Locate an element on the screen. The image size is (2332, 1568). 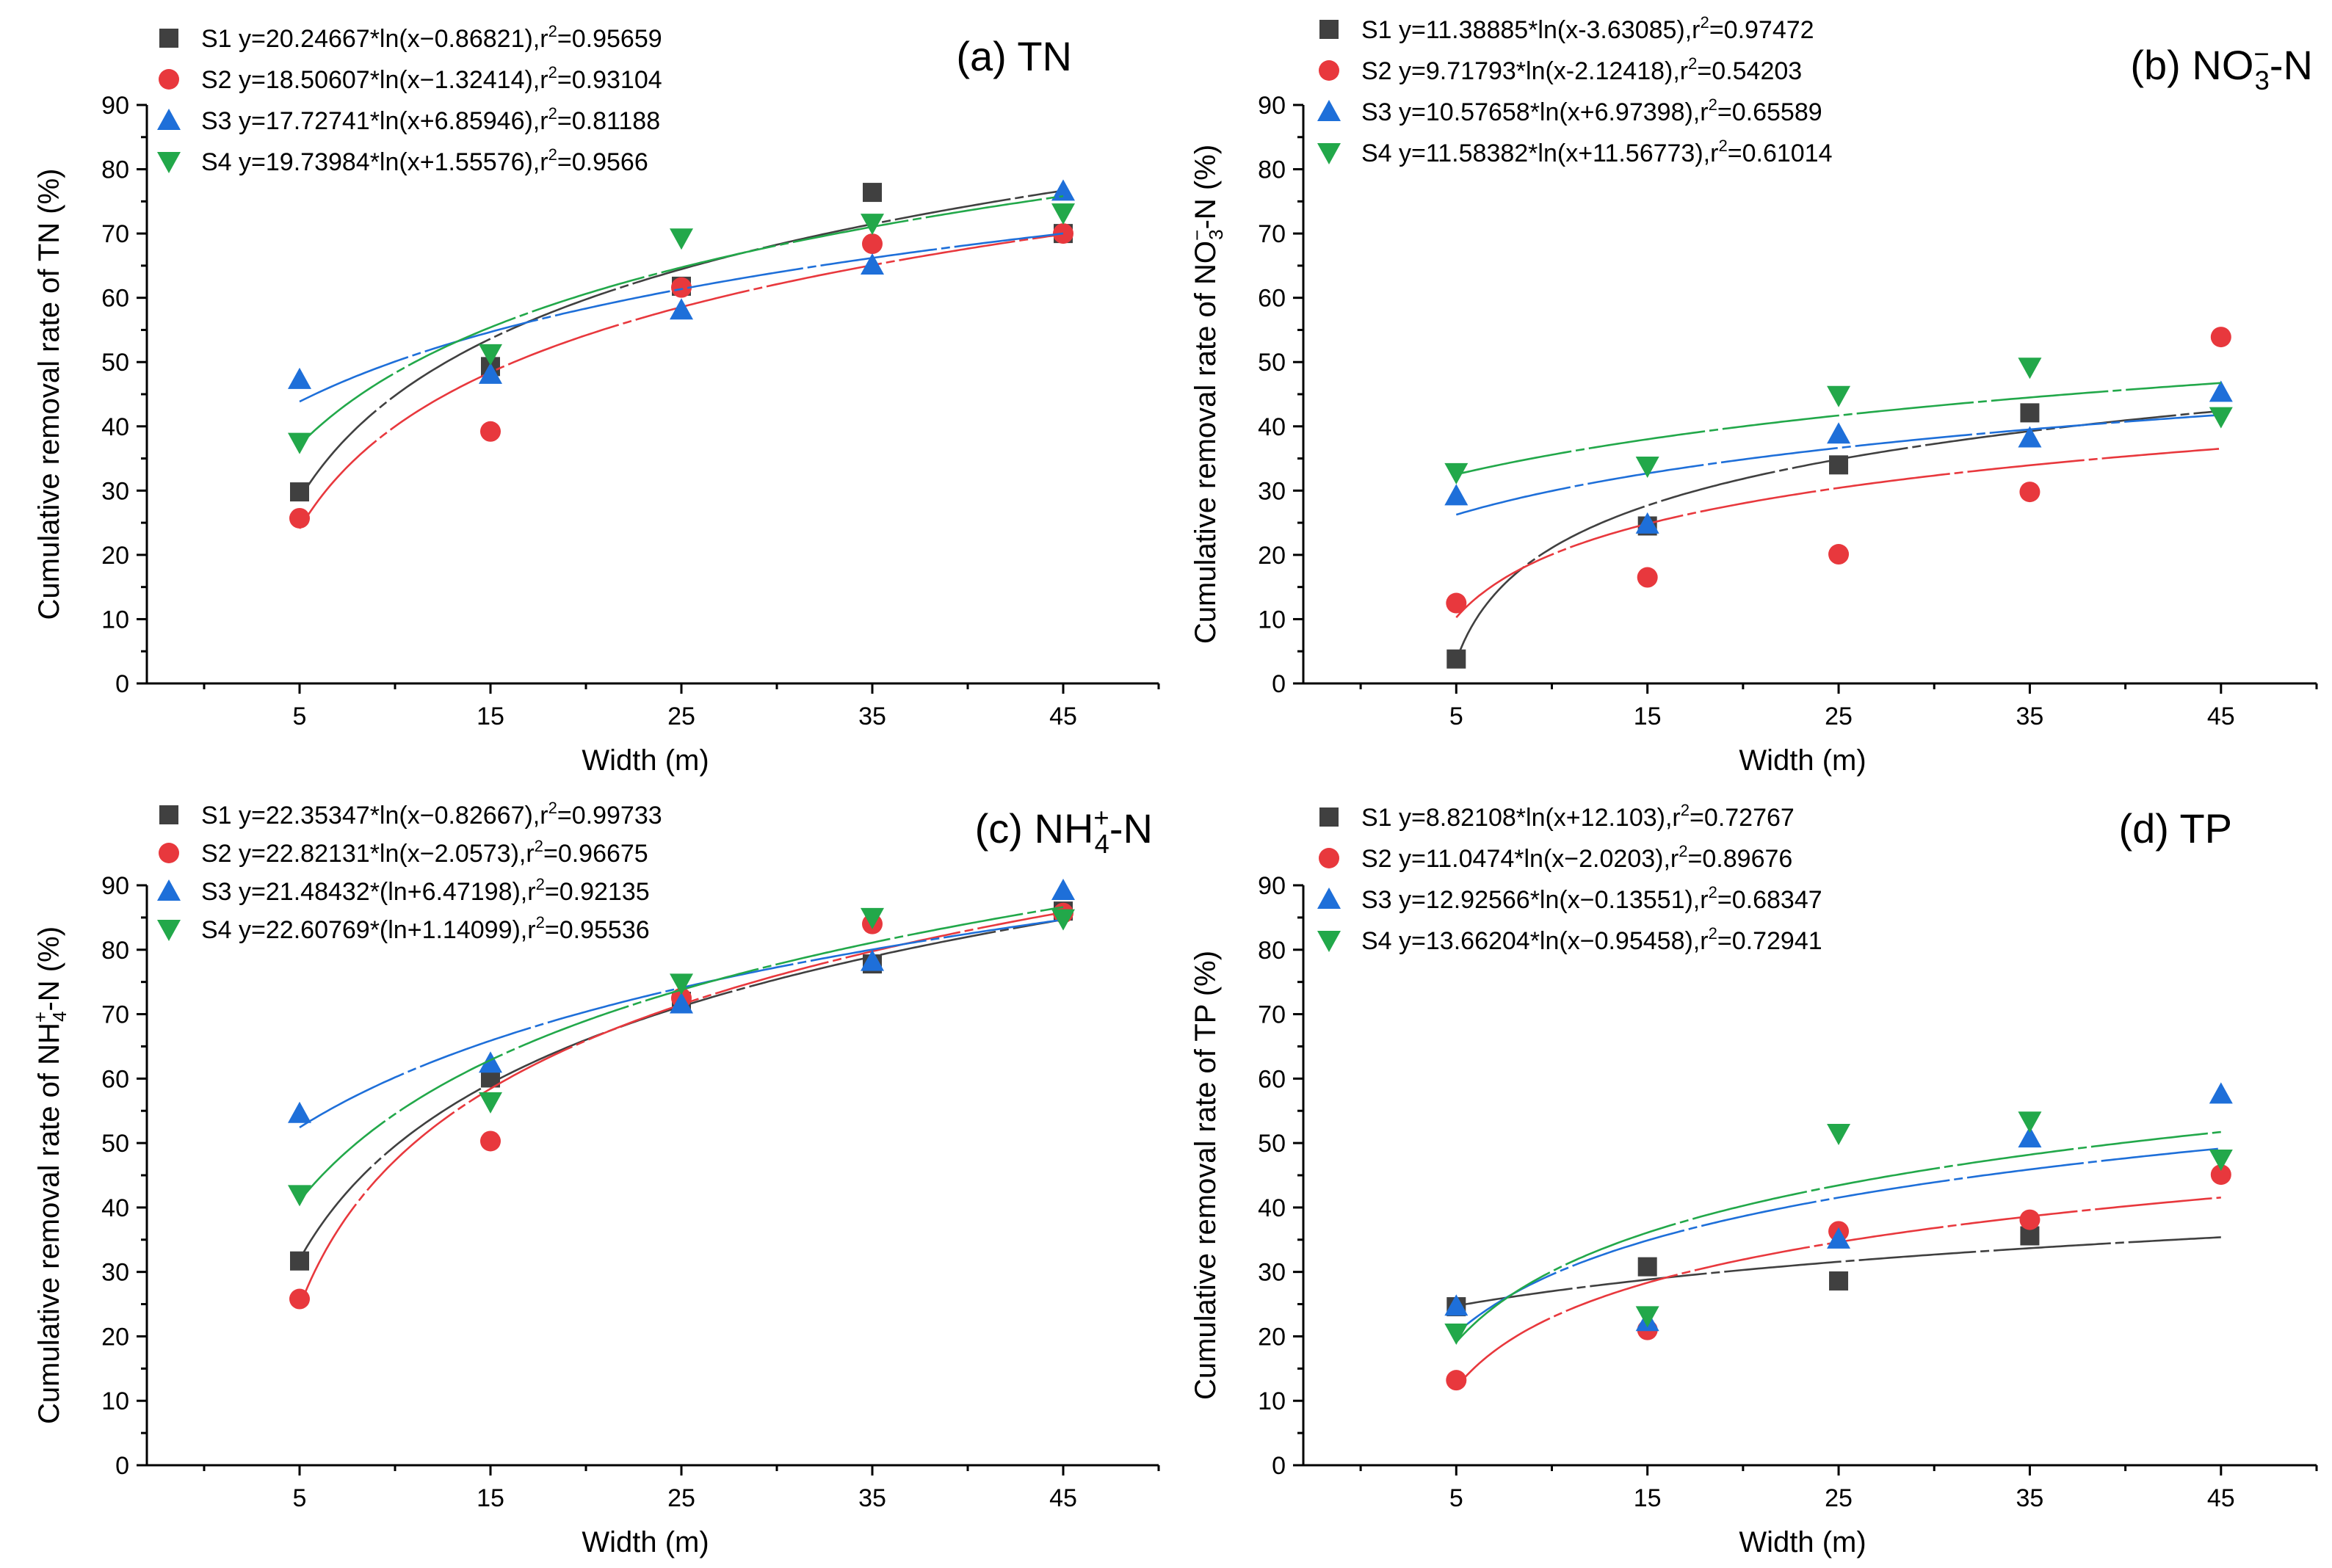
legend-entry-s1: S1 y=11.38885*ln(x-3.63085),r2=0.97472 is located at coordinates (1587, 28).